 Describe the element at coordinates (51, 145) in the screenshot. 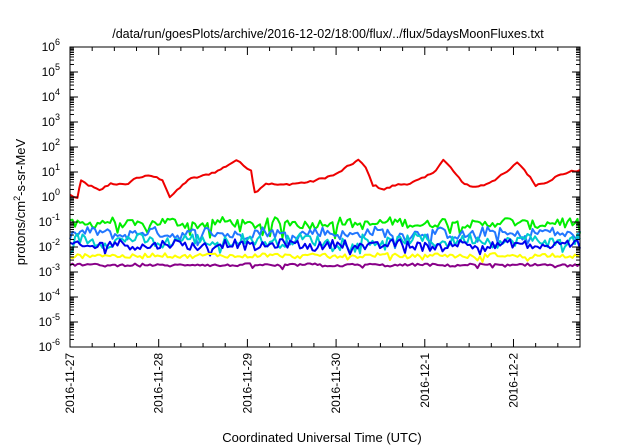

I see `y-tick-label: 10²` at that location.